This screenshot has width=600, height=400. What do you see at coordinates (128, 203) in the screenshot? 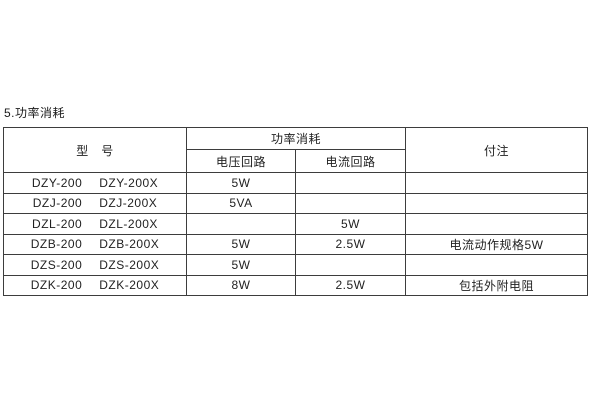
I see `model-name: DZJ-200X` at bounding box center [128, 203].